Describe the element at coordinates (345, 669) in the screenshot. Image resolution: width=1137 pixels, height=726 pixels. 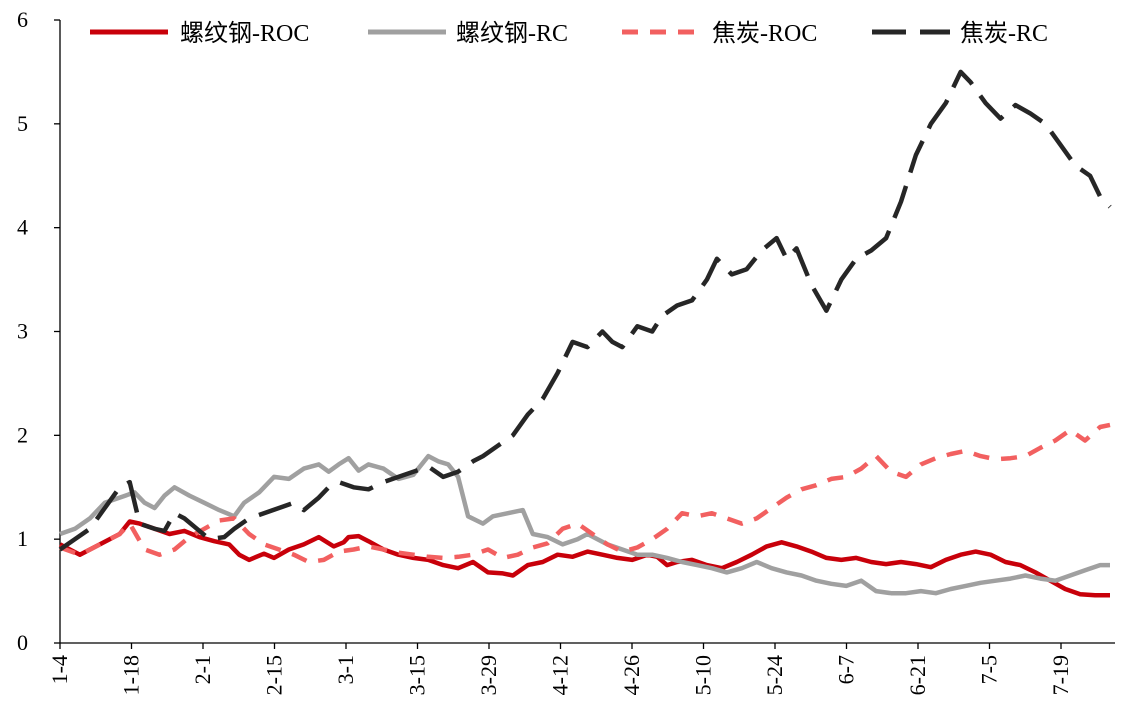
I see `x-tick-label: 3-1` at that location.